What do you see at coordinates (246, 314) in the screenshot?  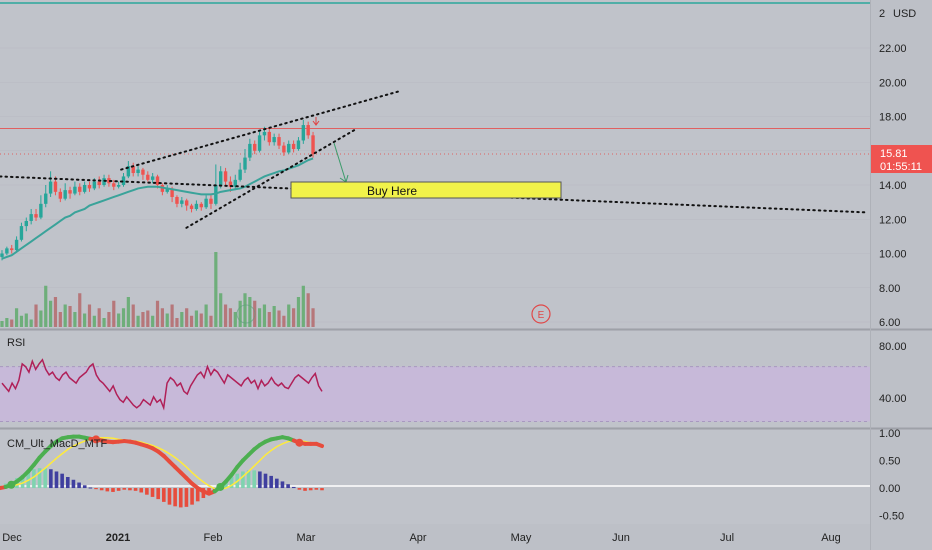 I see `dividend-marker` at bounding box center [246, 314].